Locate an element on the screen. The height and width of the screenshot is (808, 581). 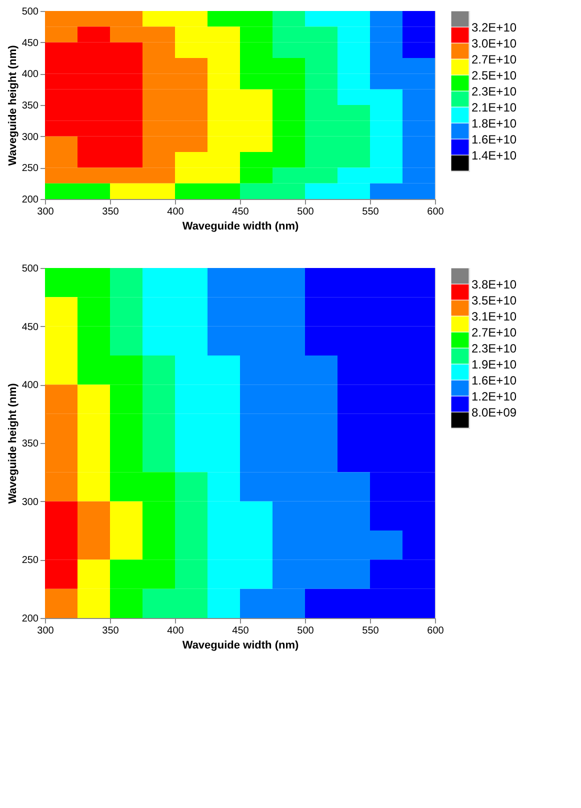
color-bar-label: 3.1E+10 is located at coordinates (494, 317).